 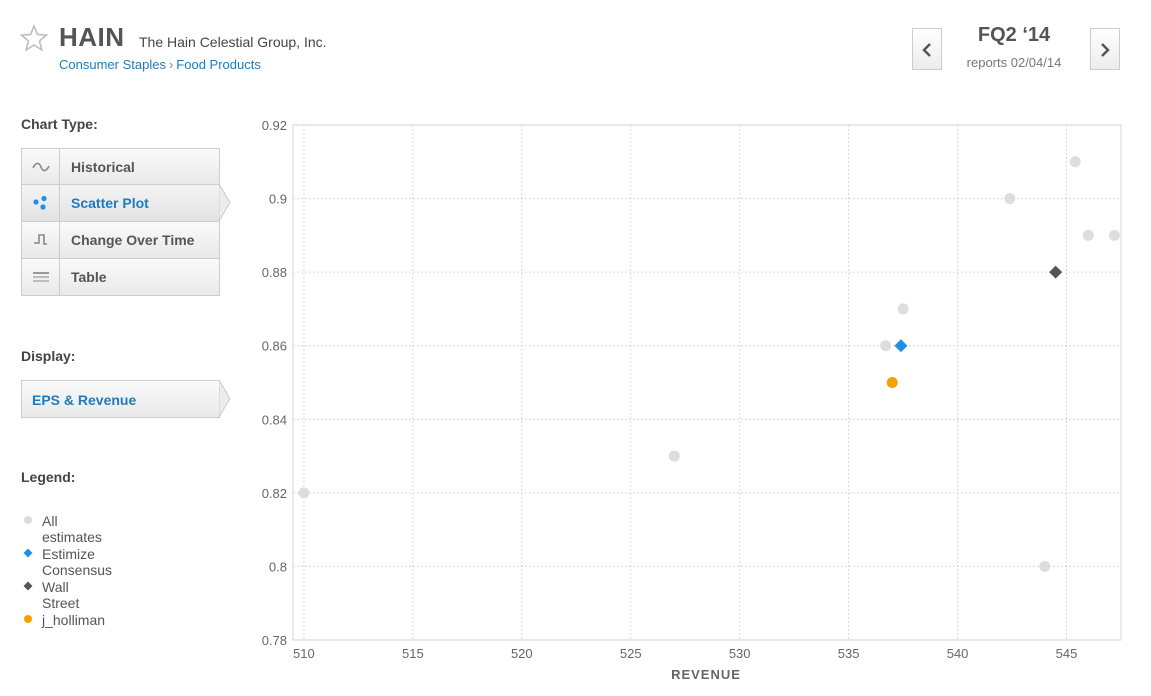 I want to click on x-tick-label: 510, so click(x=304, y=653).